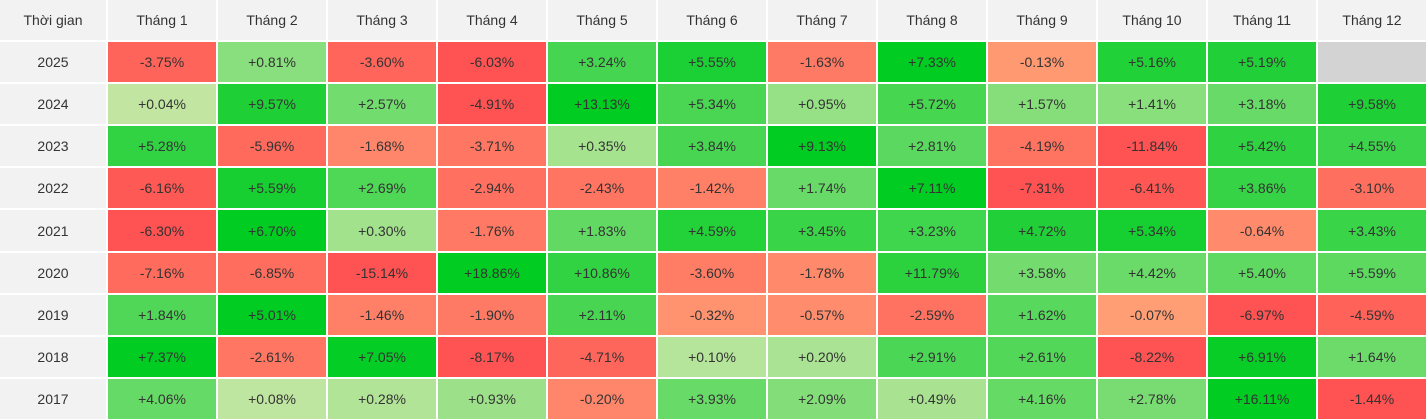  What do you see at coordinates (1152, 20) in the screenshot?
I see `column-header: Tháng 10` at bounding box center [1152, 20].